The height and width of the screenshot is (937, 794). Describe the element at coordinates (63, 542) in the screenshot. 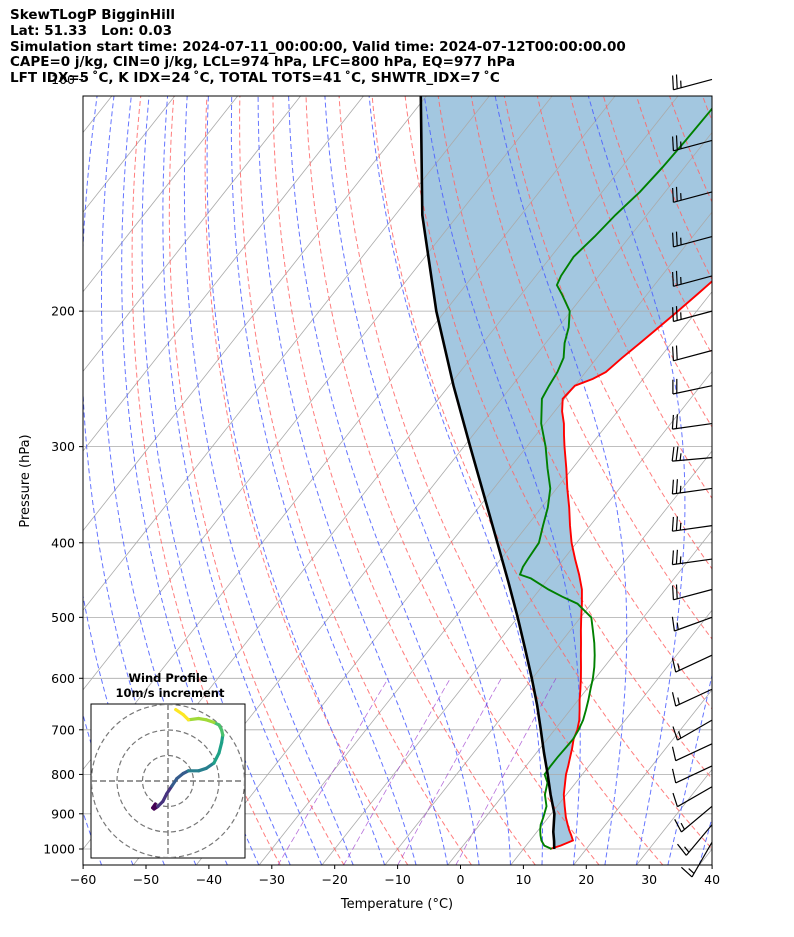

I see `y-tick-label: 400` at that location.